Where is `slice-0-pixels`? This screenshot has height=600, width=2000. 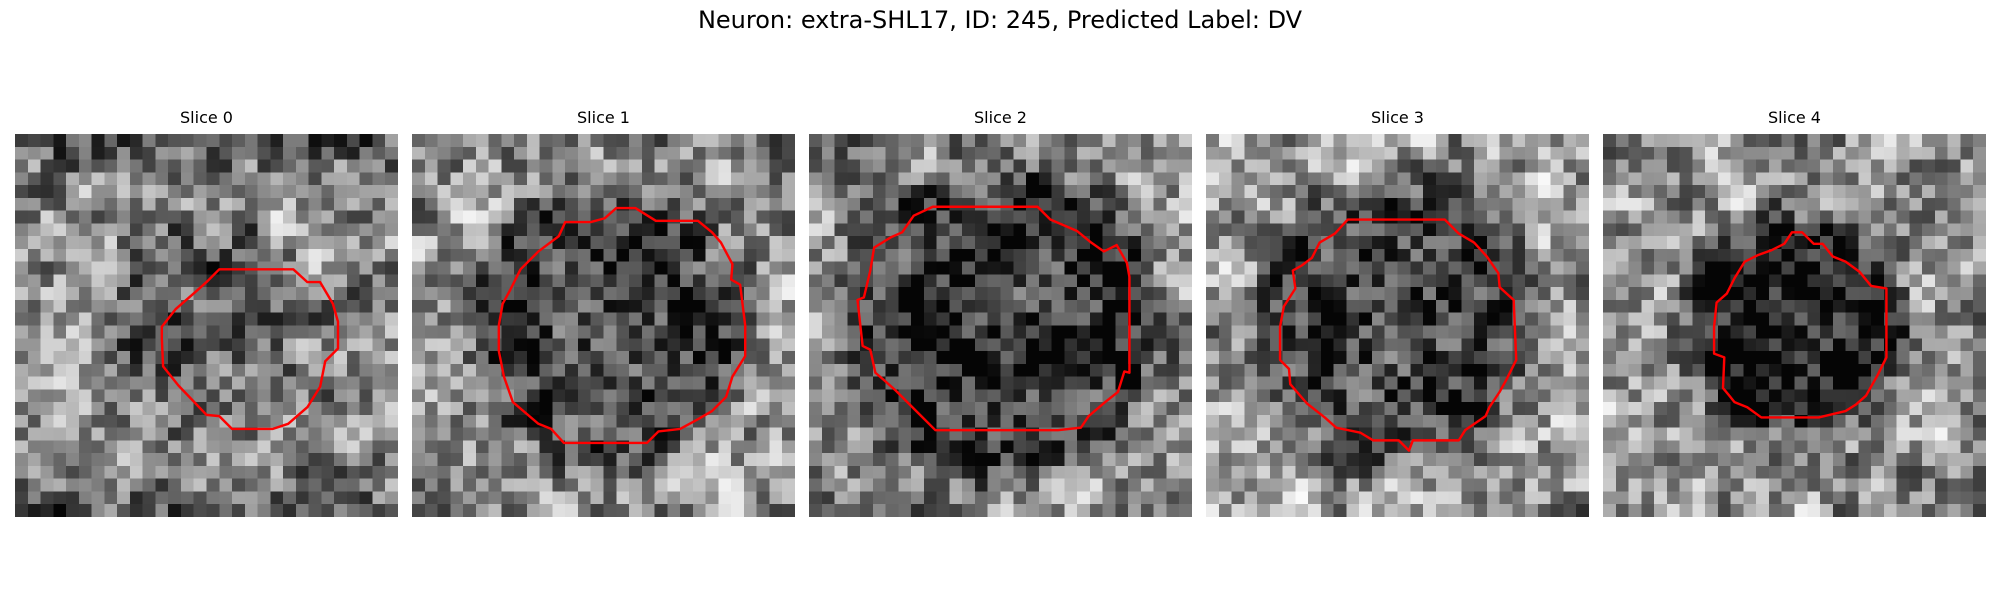 slice-0-pixels is located at coordinates (206, 325).